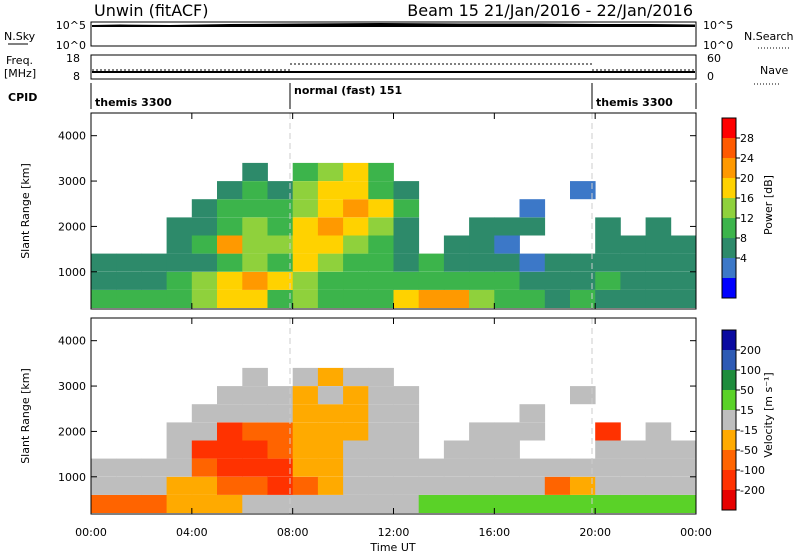 The width and height of the screenshot is (800, 554). What do you see at coordinates (752, 490) in the screenshot?
I see `colorbar-tick-label: -200` at bounding box center [752, 490].